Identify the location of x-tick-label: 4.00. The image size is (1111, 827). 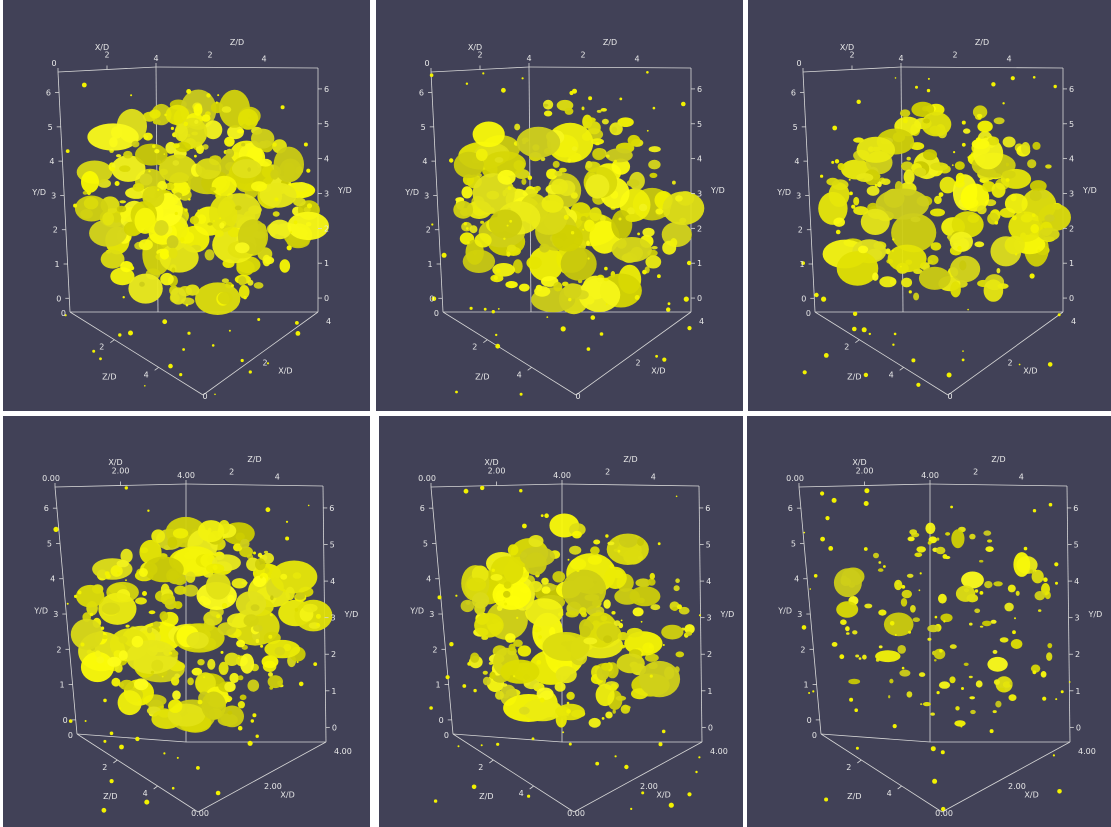
(719, 751).